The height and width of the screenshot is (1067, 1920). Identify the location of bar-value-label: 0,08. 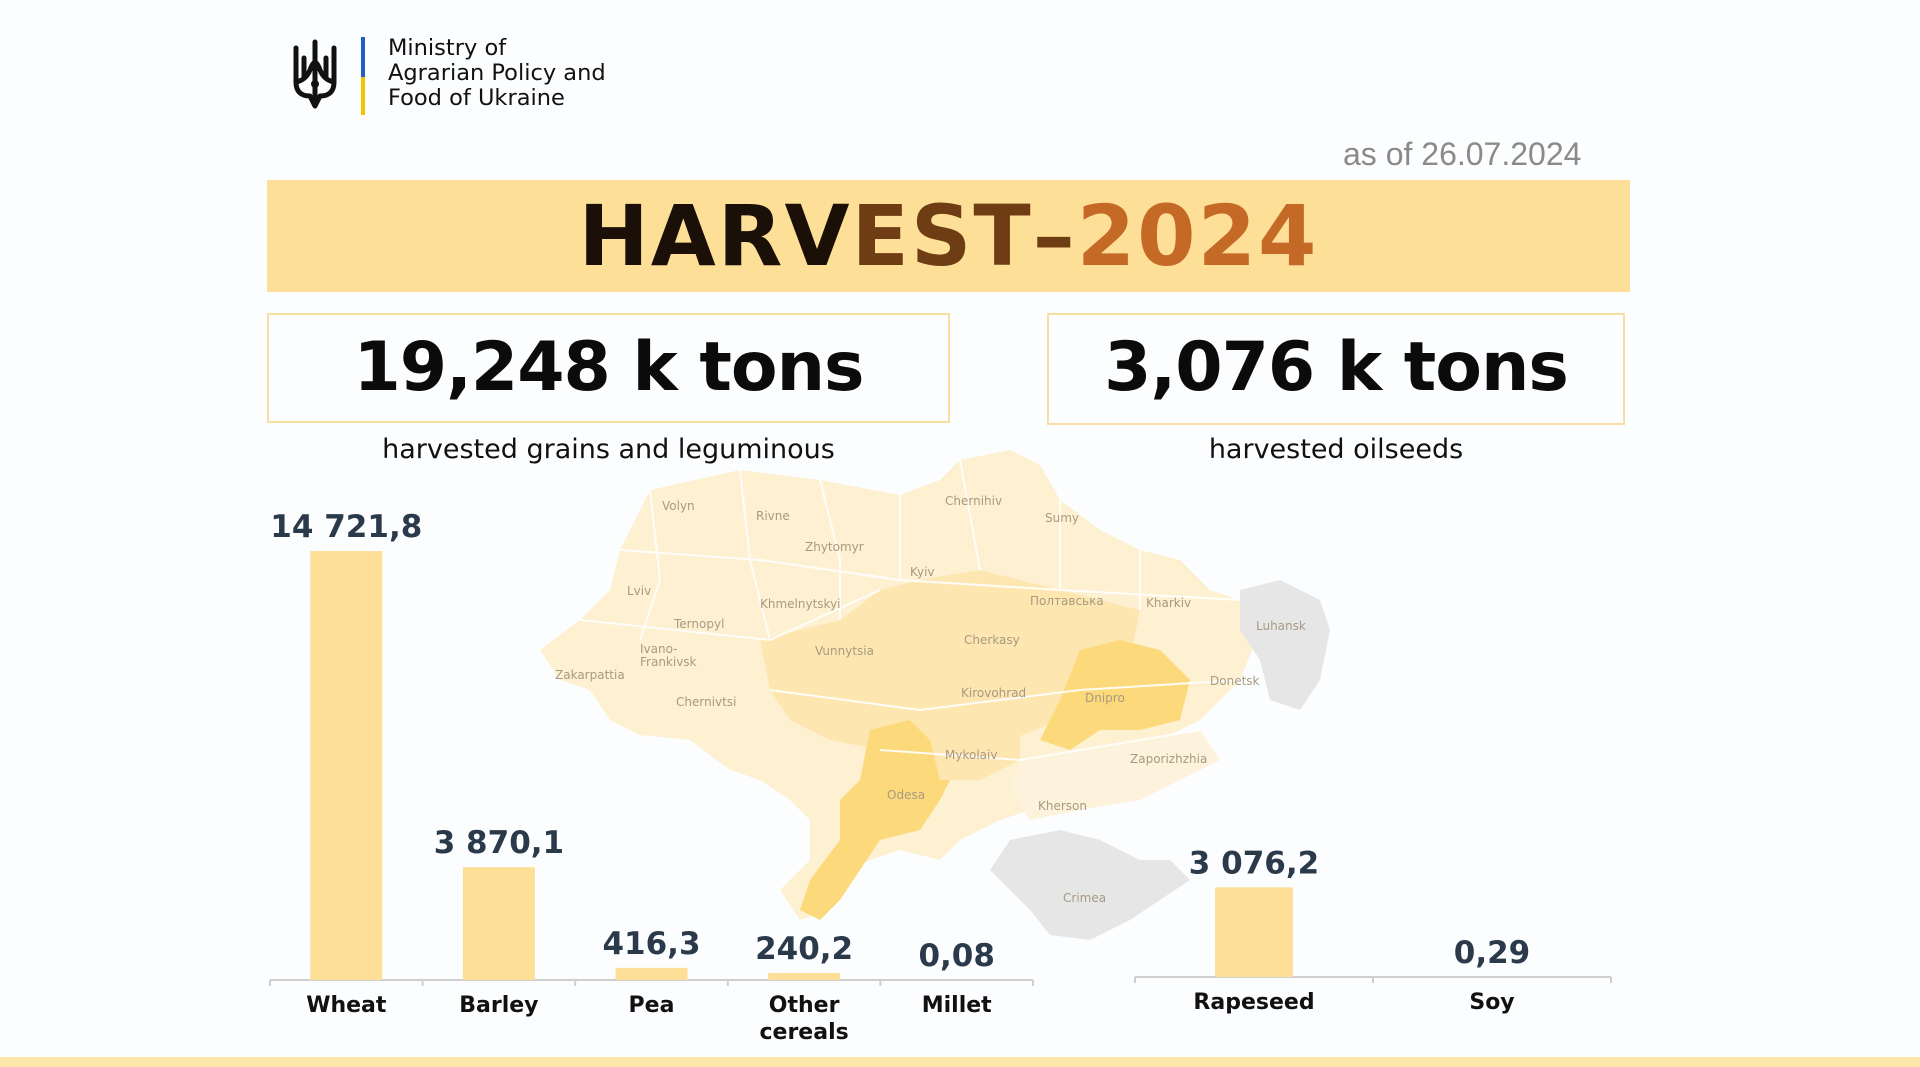
(956, 956).